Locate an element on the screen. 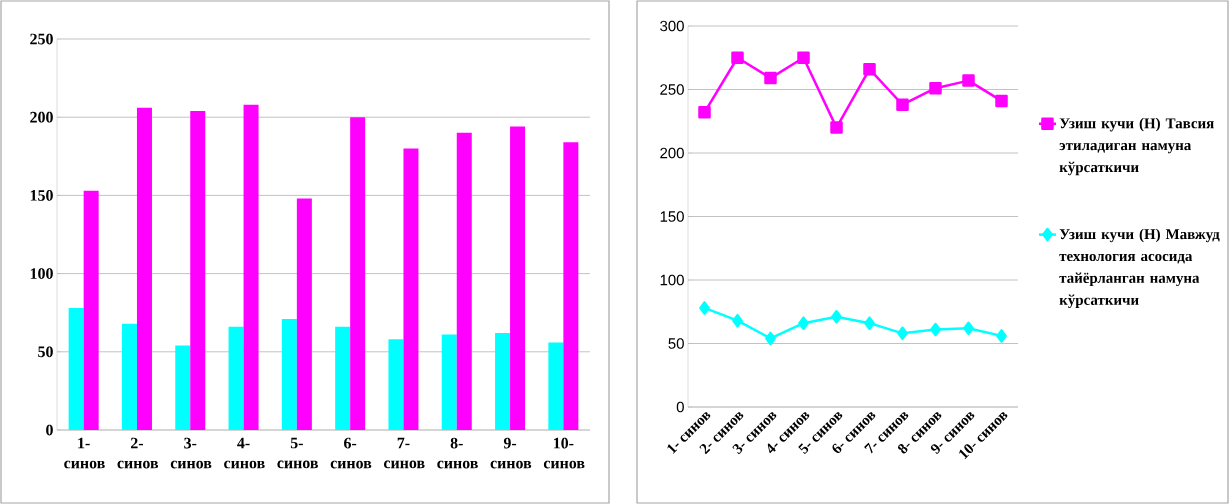 This screenshot has width=1229, height=504. x-tick-label: 2- синов is located at coordinates (138, 453).